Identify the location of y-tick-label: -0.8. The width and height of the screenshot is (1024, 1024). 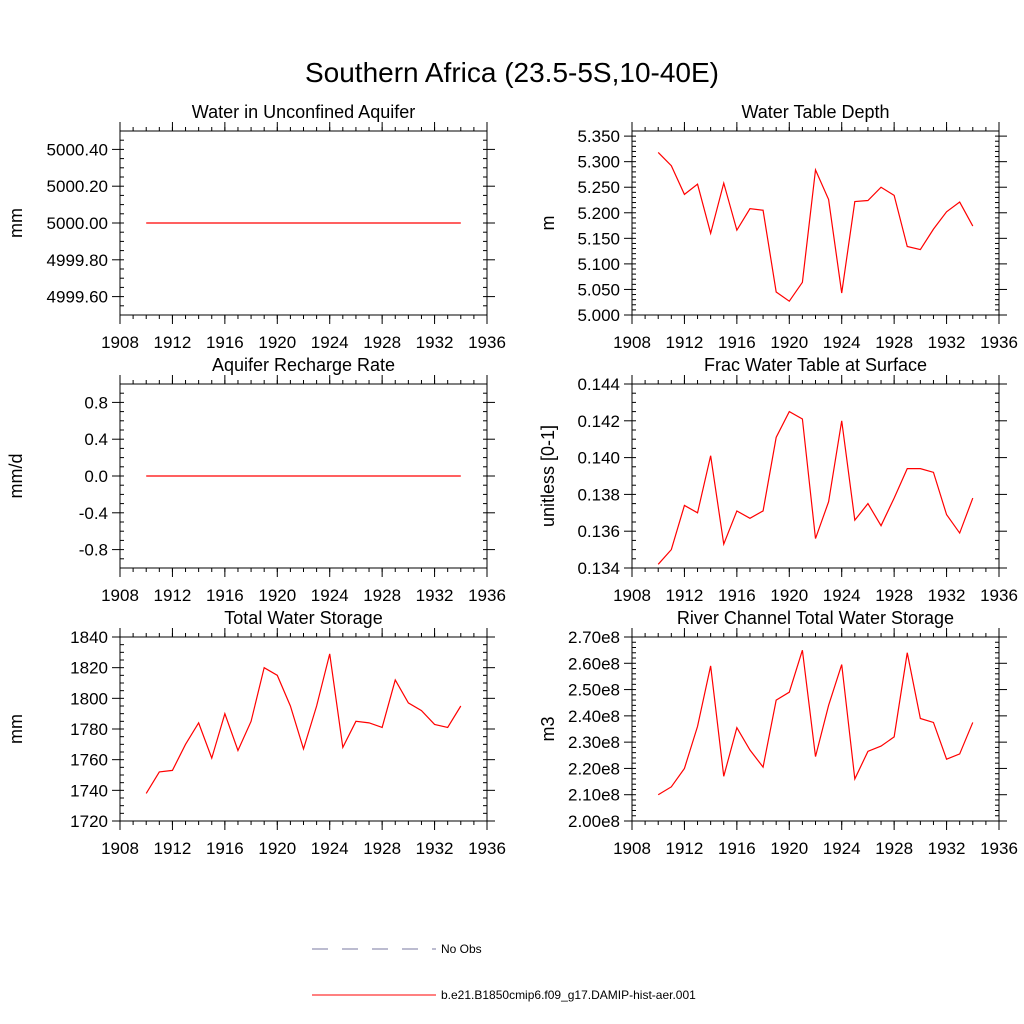
(93, 550).